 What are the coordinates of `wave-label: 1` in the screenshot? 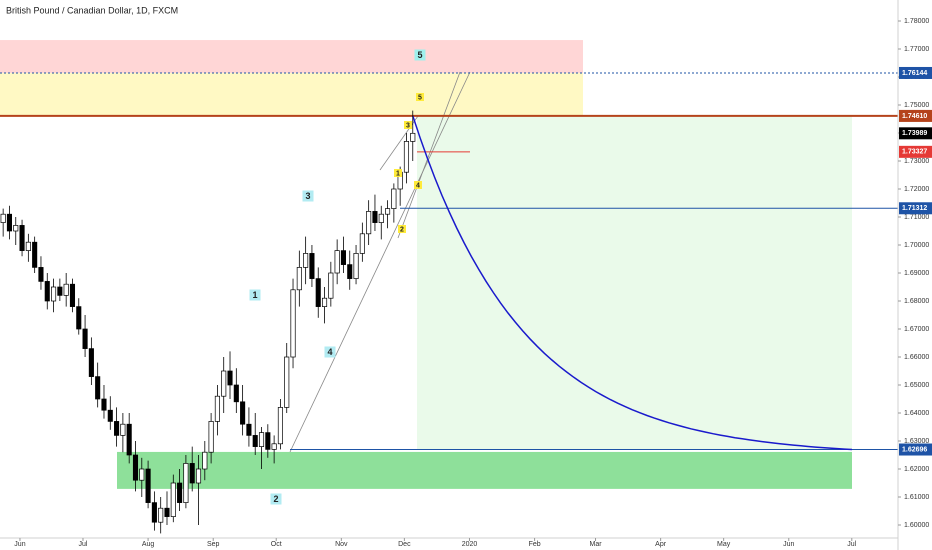 It's located at (254, 295).